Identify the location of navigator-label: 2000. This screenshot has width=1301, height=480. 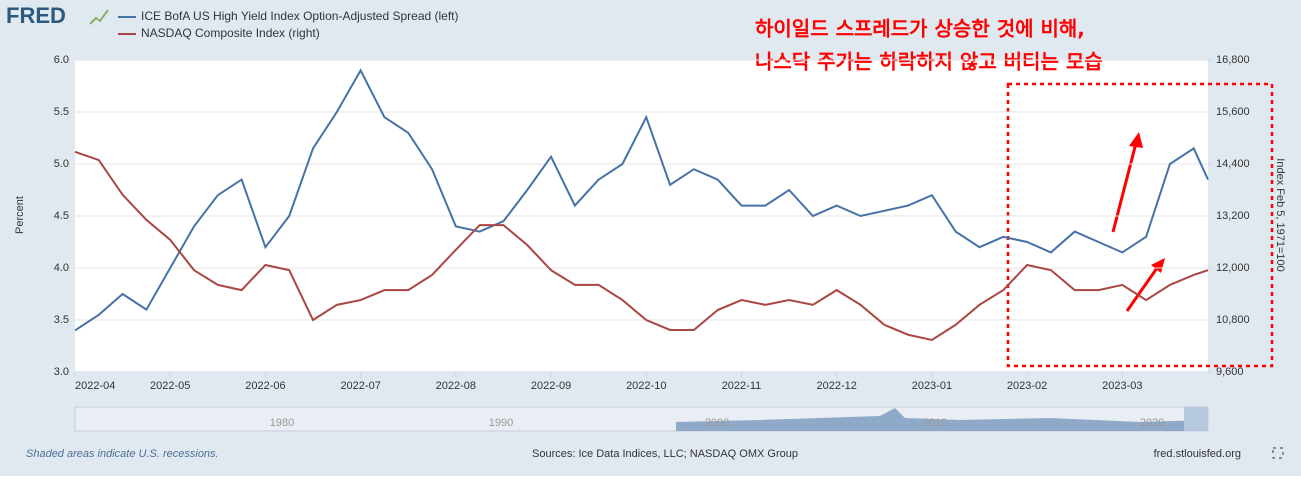
(717, 423).